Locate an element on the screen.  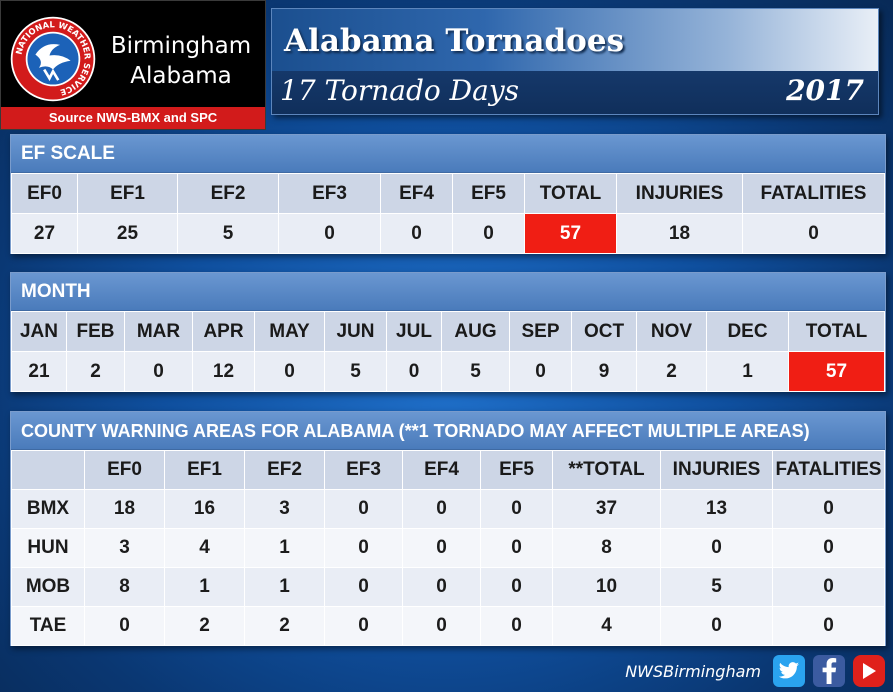
cwa-cell: 10 is located at coordinates (606, 587).